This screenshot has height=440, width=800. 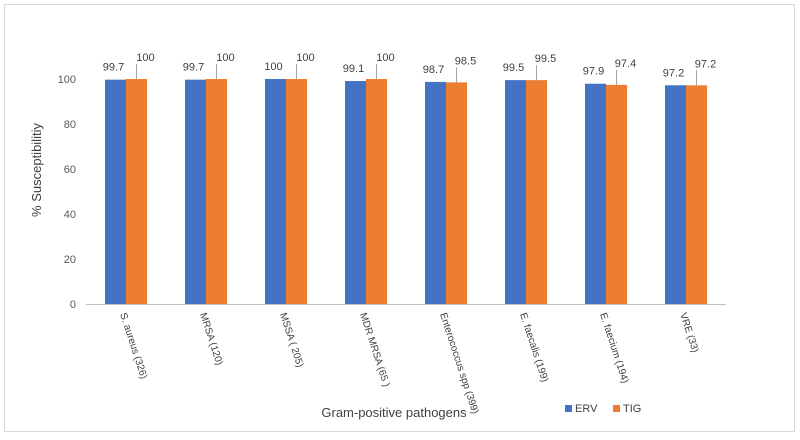 I want to click on x-category-label: MRSA (120), so click(x=210, y=339).